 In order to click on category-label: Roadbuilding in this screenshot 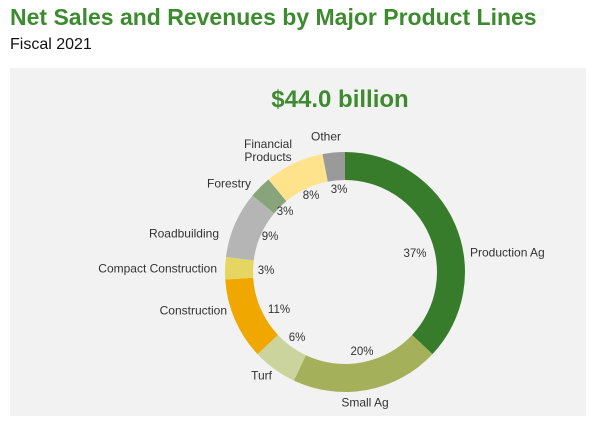, I will do `click(183, 233)`.